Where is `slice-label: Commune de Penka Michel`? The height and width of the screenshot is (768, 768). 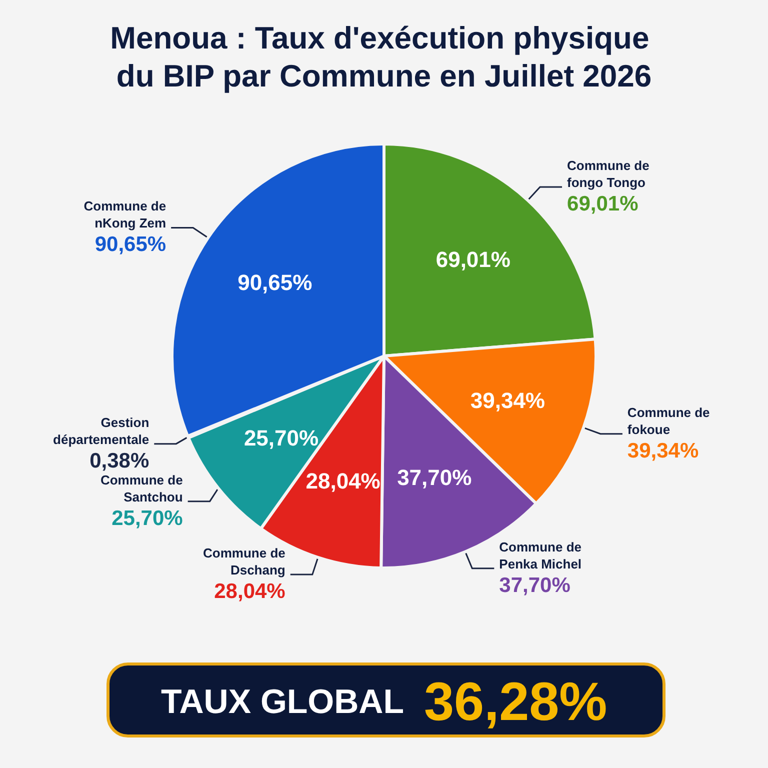 slice-label: Commune de Penka Michel is located at coordinates (540, 555).